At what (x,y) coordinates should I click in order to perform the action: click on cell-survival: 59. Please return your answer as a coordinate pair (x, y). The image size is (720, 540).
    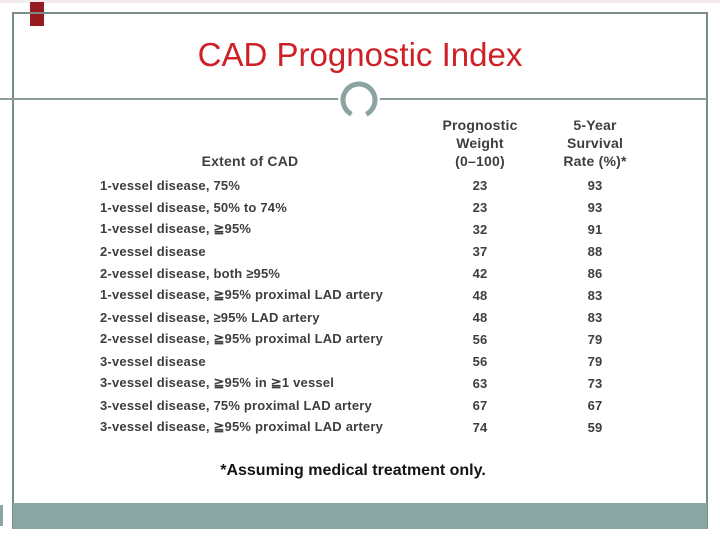
    Looking at the image, I should click on (595, 427).